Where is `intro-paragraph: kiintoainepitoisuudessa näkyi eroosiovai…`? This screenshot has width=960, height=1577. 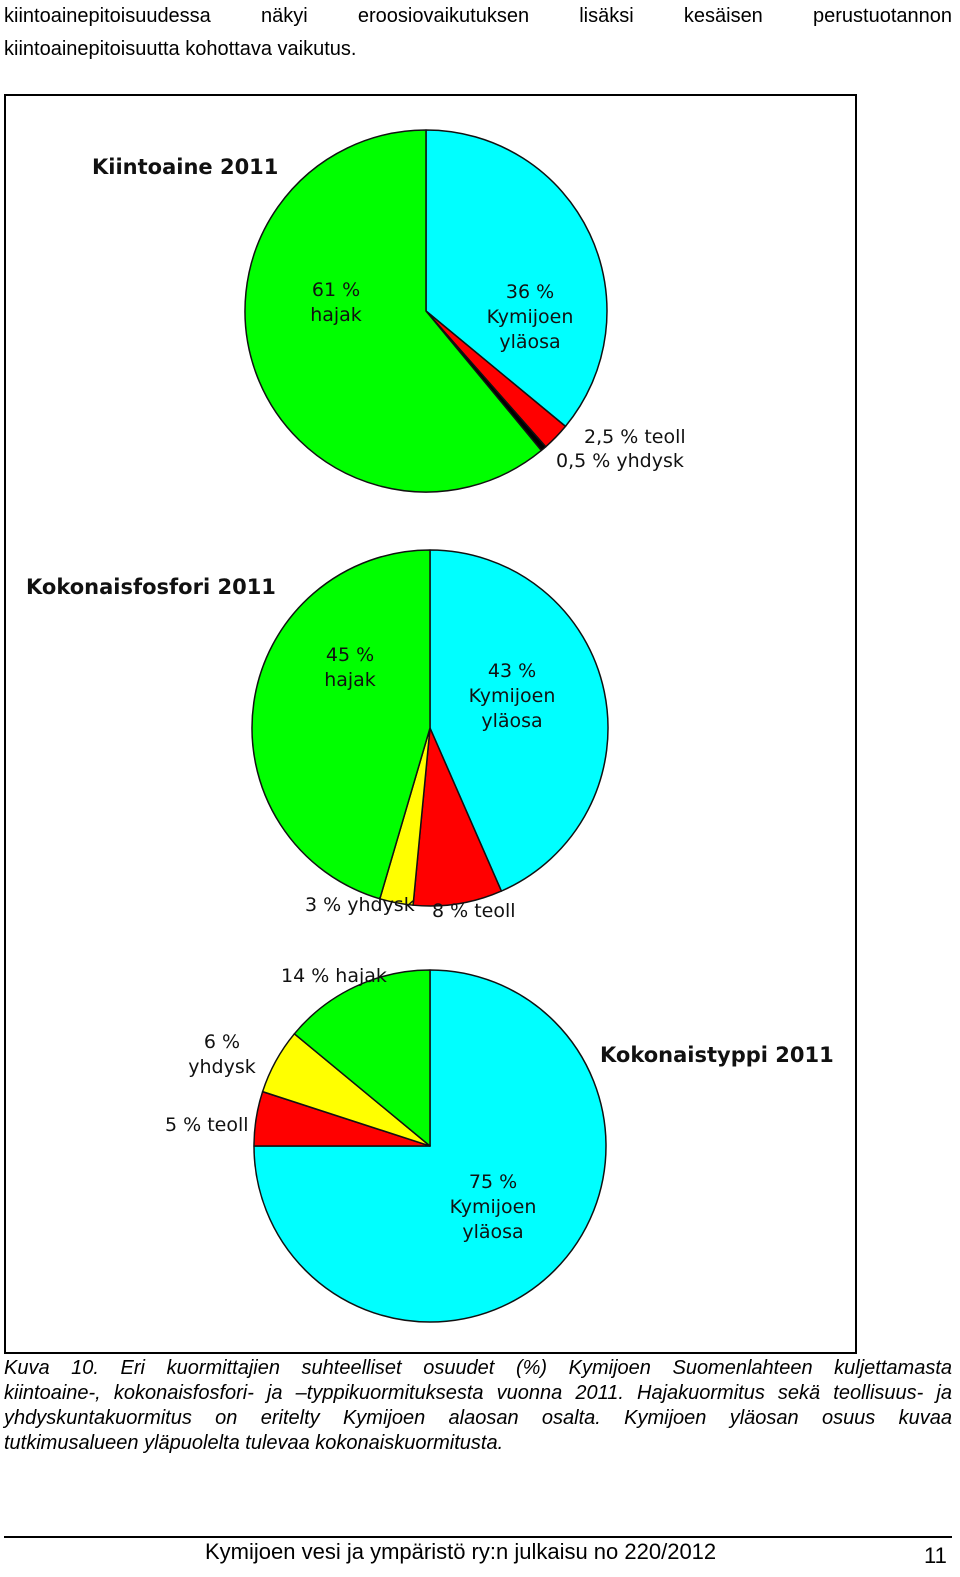 intro-paragraph: kiintoainepitoisuudessa näkyi eroosiovai… is located at coordinates (478, 33).